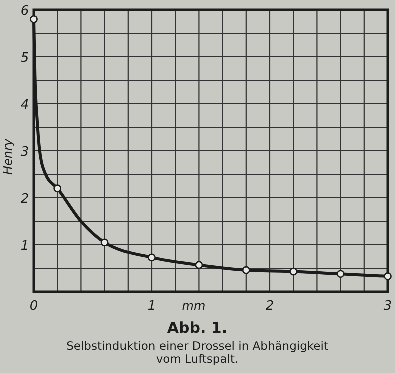 This screenshot has height=373, width=395. Describe the element at coordinates (197, 328) in the screenshot. I see `text: Abb. 1.` at that location.